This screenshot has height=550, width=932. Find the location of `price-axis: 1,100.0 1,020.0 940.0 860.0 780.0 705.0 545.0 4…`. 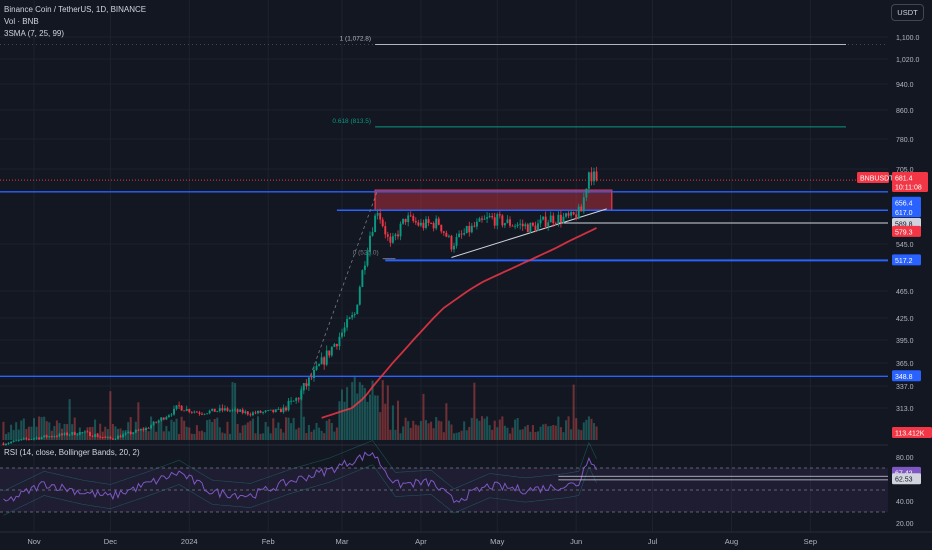

price-axis: 1,100.0 1,020.0 940.0 860.0 780.0 705.0 545.0 4… is located at coordinates (894, 281).